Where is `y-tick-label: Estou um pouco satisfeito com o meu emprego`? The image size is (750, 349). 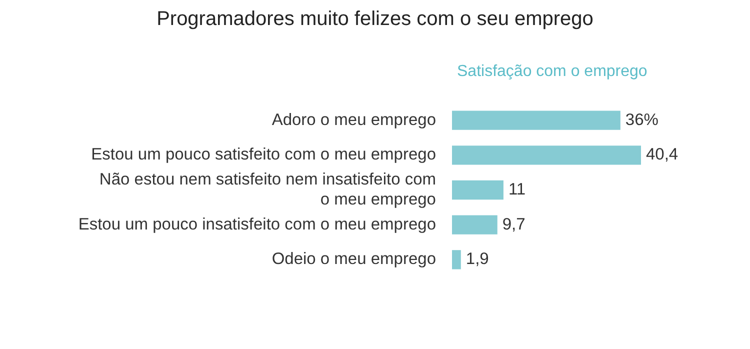
y-tick-label: Estou um pouco satisfeito com o meu emprego is located at coordinates (263, 155).